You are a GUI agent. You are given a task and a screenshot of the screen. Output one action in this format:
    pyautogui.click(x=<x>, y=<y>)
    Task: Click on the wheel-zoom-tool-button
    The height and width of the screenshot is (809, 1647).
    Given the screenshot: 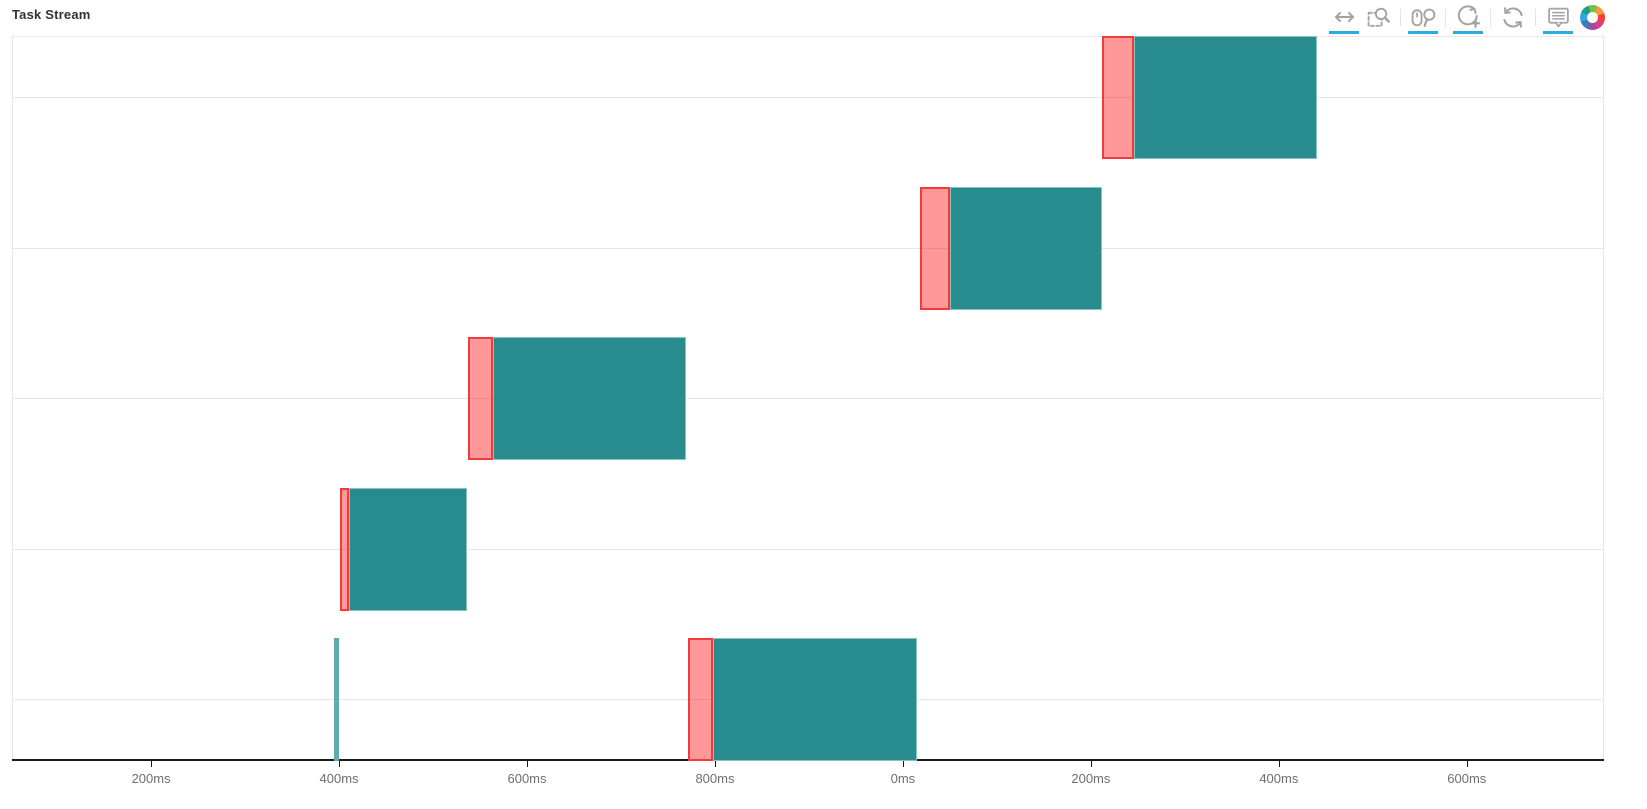 What is the action you would take?
    pyautogui.click(x=1423, y=19)
    